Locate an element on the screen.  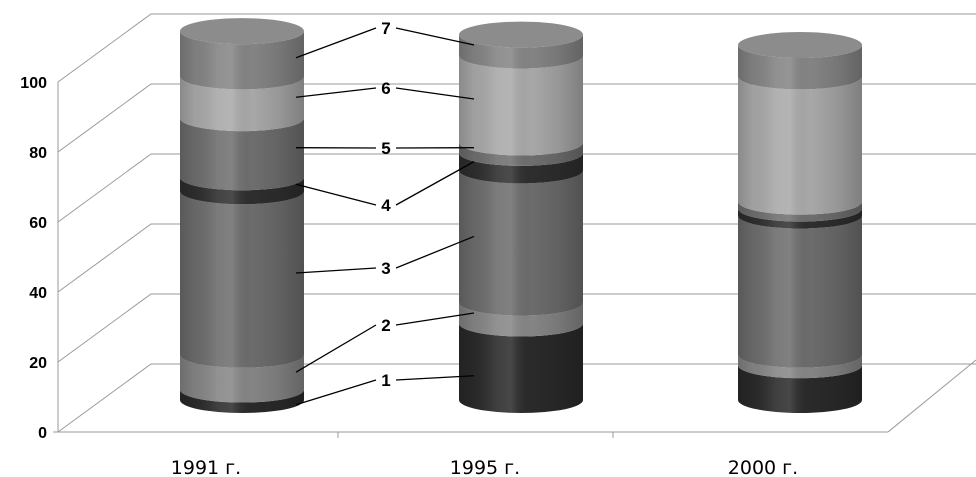
callout-label-5: 5 is located at coordinates (385, 148).